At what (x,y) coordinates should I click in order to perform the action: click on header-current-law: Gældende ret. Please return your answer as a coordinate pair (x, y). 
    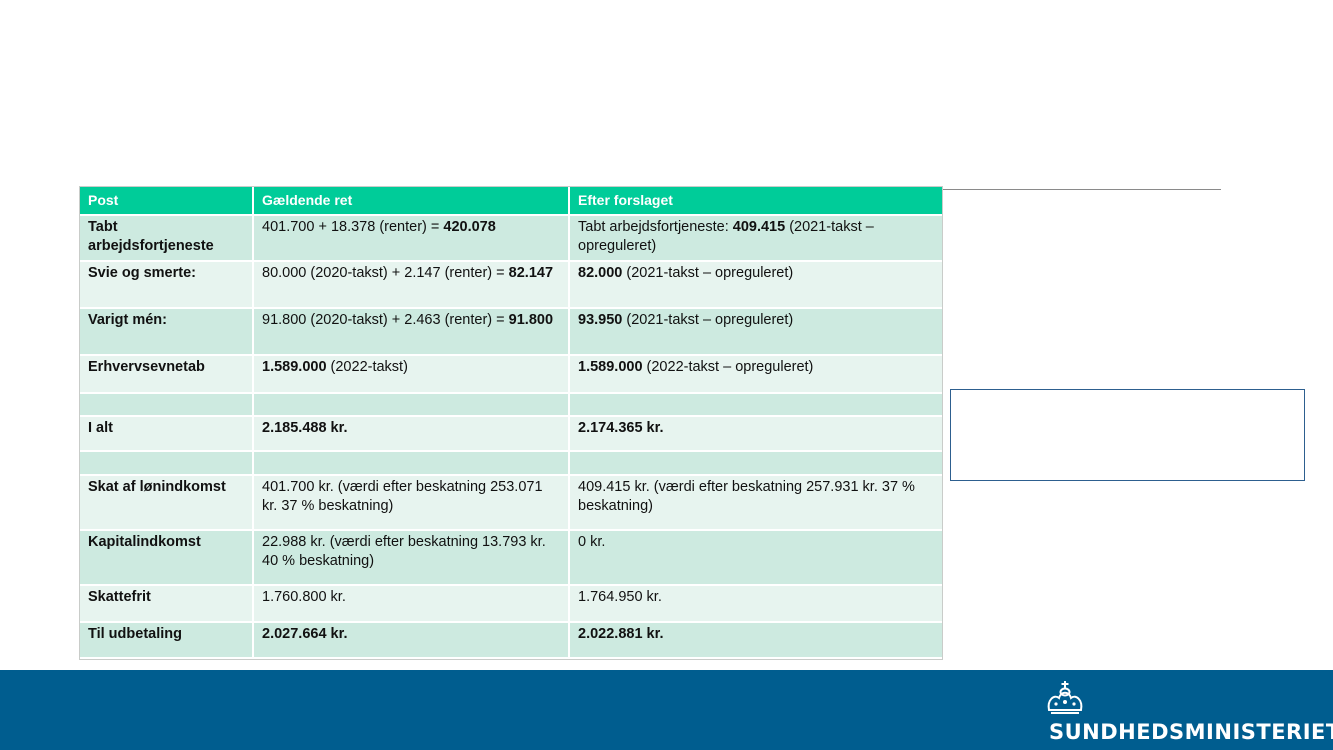
    Looking at the image, I should click on (411, 201).